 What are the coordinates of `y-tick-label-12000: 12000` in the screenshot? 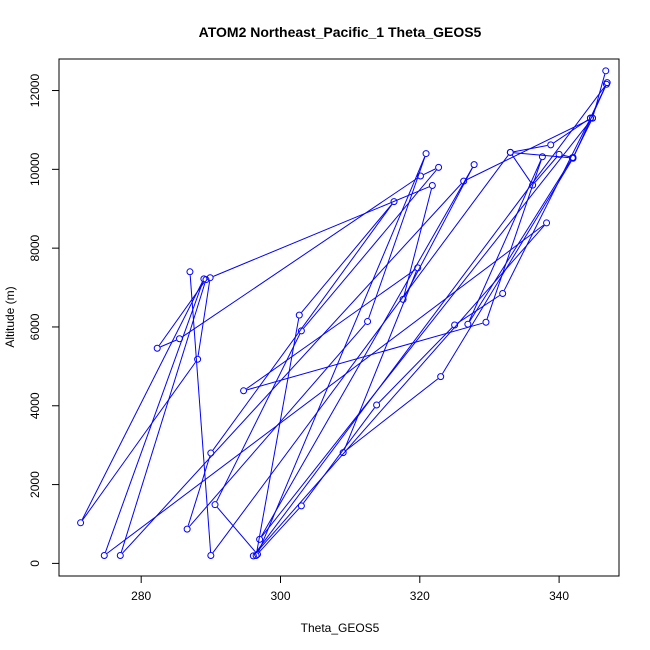 It's located at (35, 91).